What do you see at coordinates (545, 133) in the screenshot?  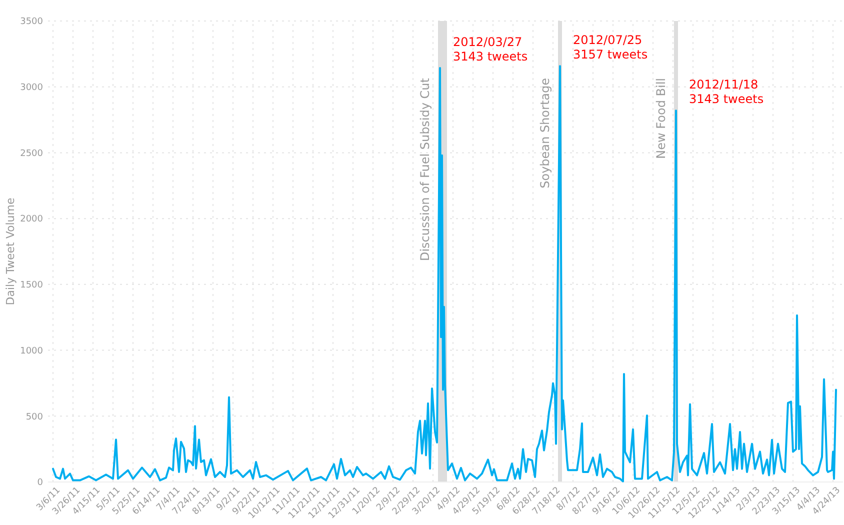 I see `band-label: Soybean Shortage` at bounding box center [545, 133].